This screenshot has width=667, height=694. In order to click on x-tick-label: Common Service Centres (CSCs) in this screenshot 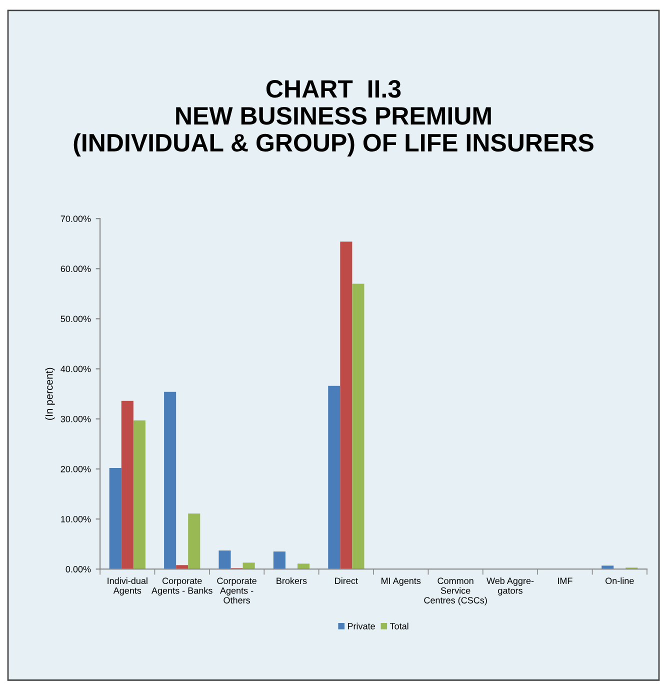, I will do `click(455, 592)`.